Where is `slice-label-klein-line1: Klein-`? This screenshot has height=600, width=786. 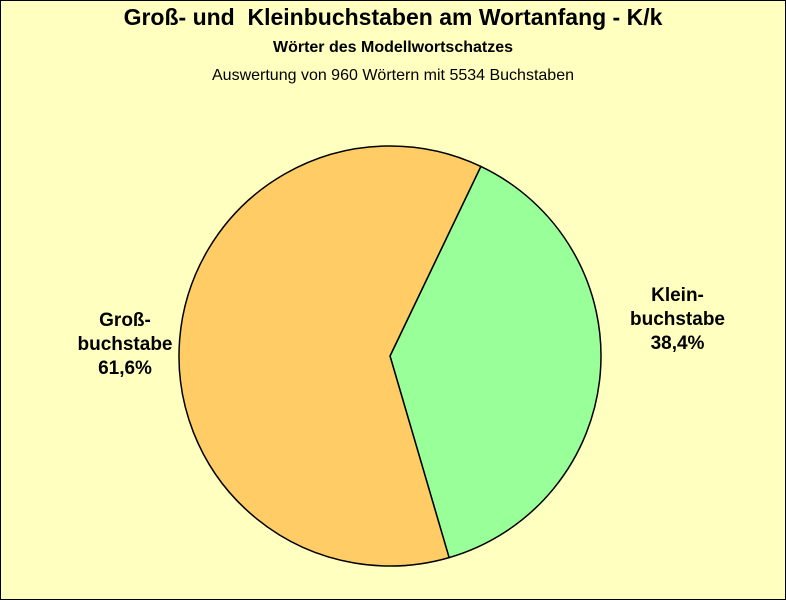
slice-label-klein-line1: Klein- is located at coordinates (677, 295).